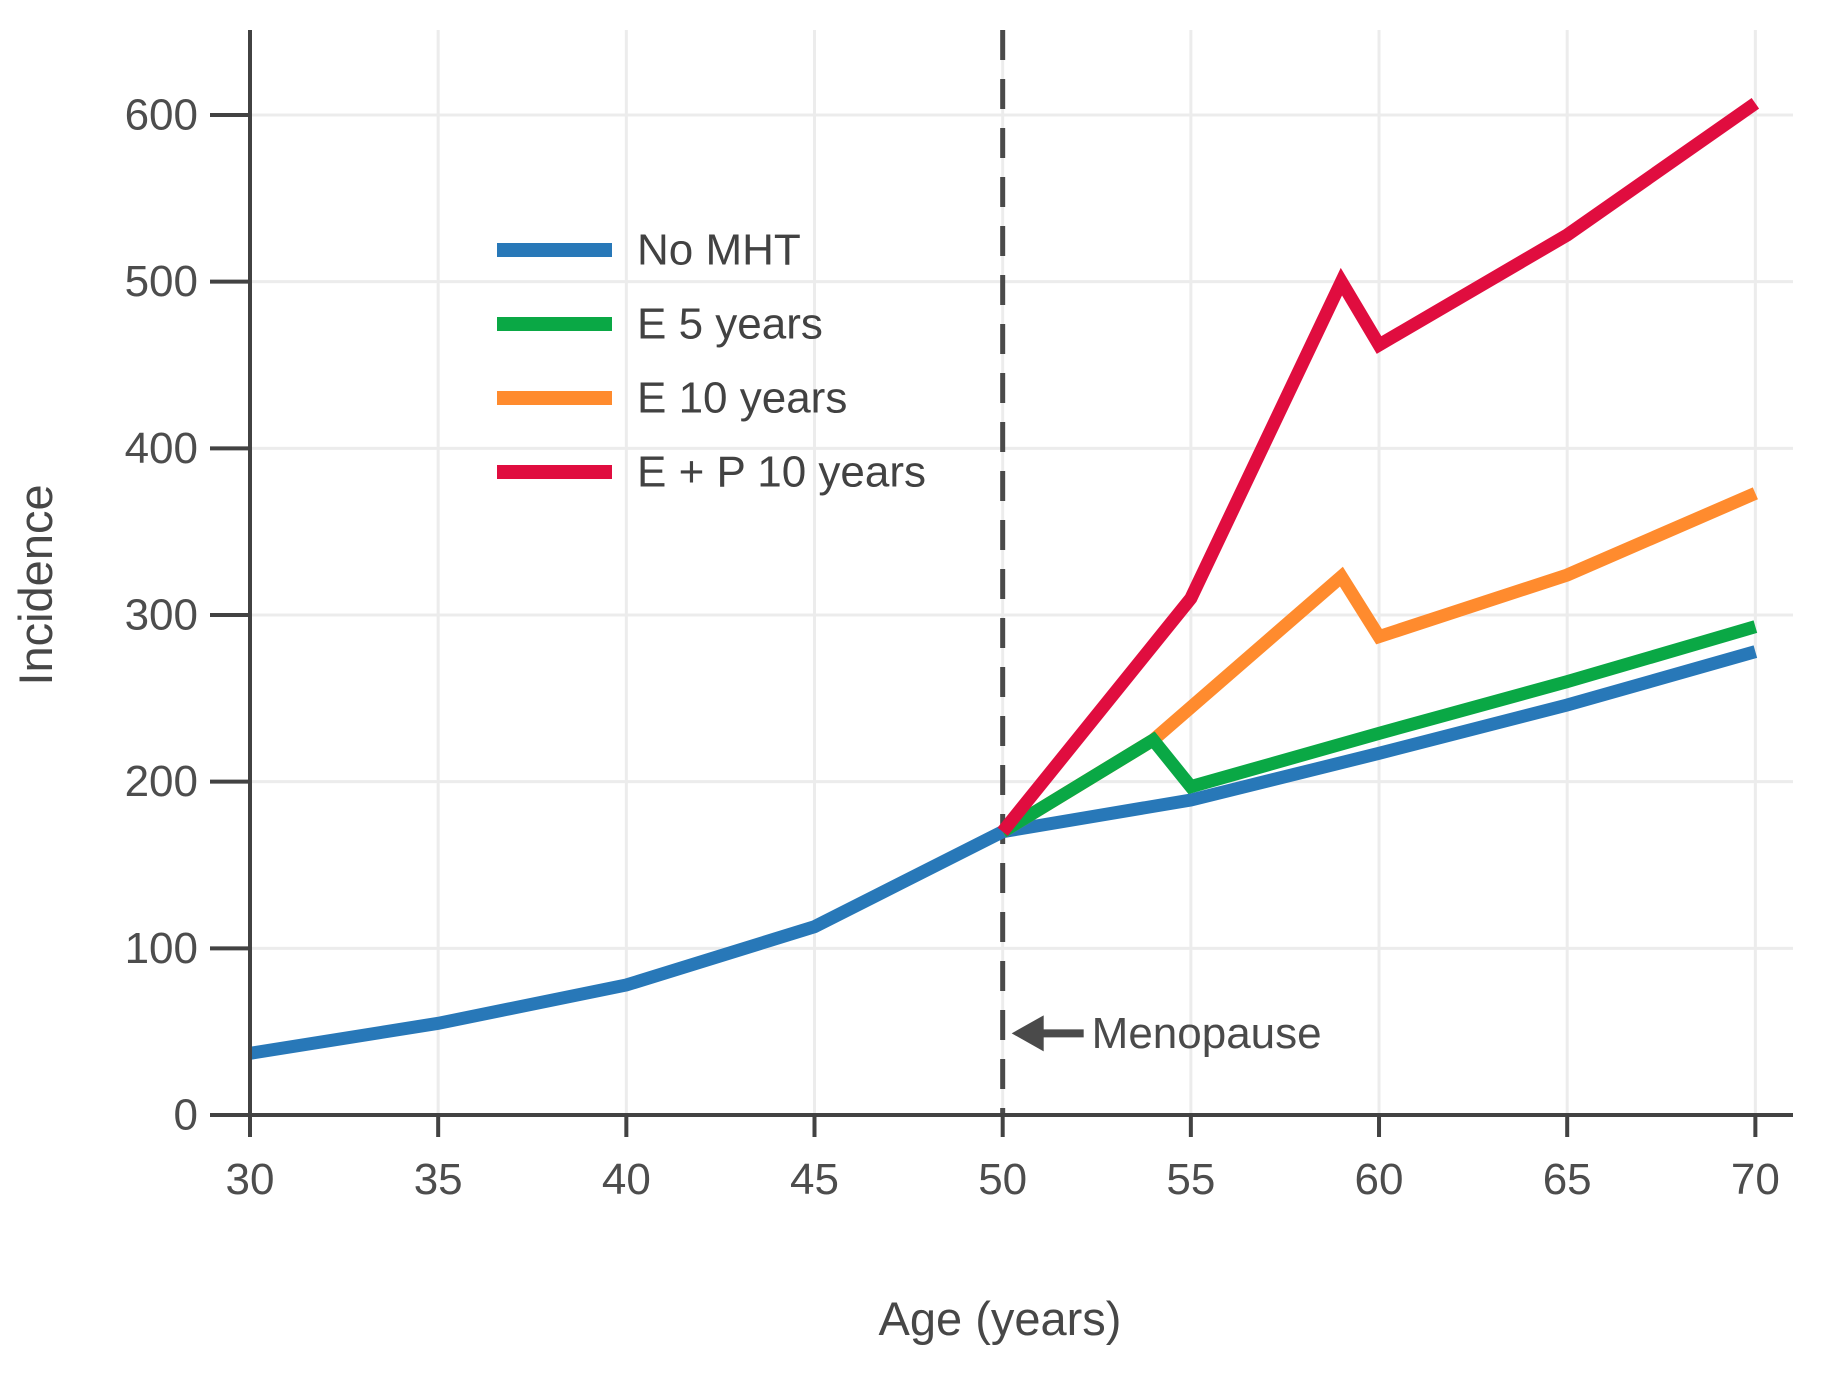 This screenshot has height=1378, width=1834. I want to click on legend-label-no-mht: No MHT, so click(719, 250).